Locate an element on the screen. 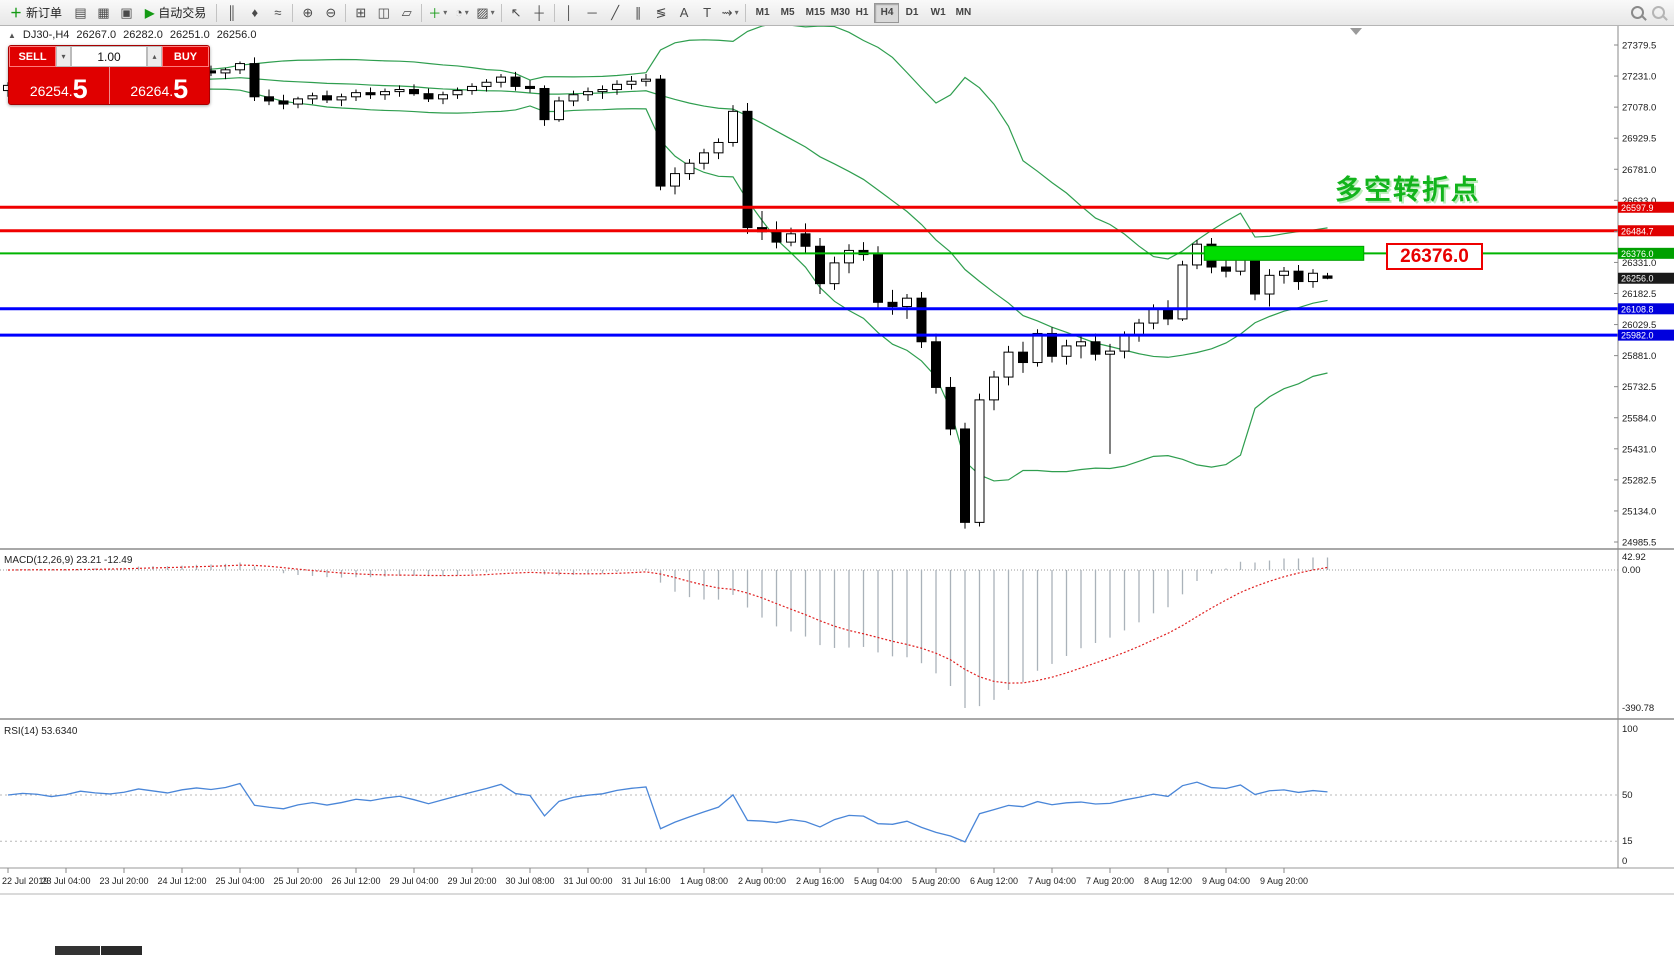 The image size is (1674, 955). trendline-icon: ╱ is located at coordinates (615, 13).